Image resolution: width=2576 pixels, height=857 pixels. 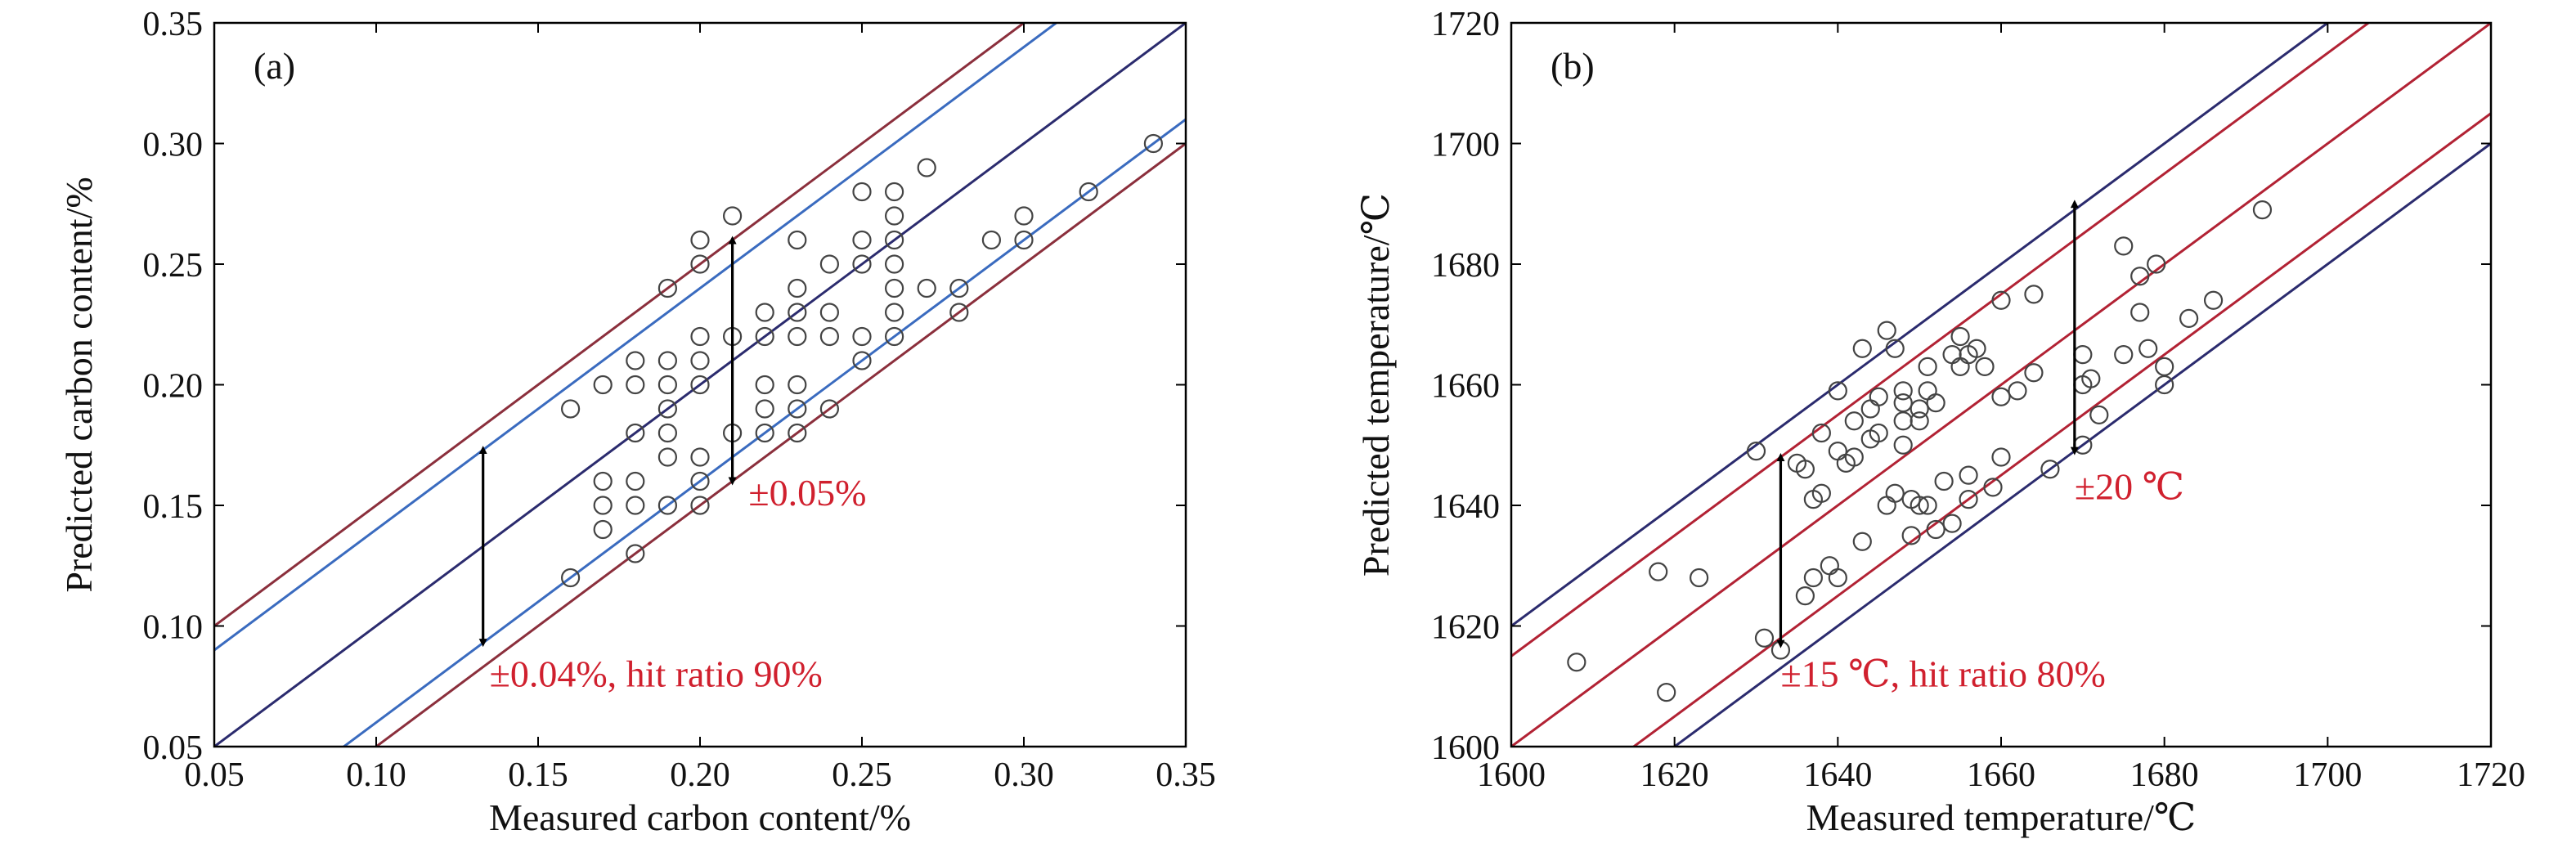 I want to click on annotation-label: ±20 ℃, so click(x=2129, y=487).